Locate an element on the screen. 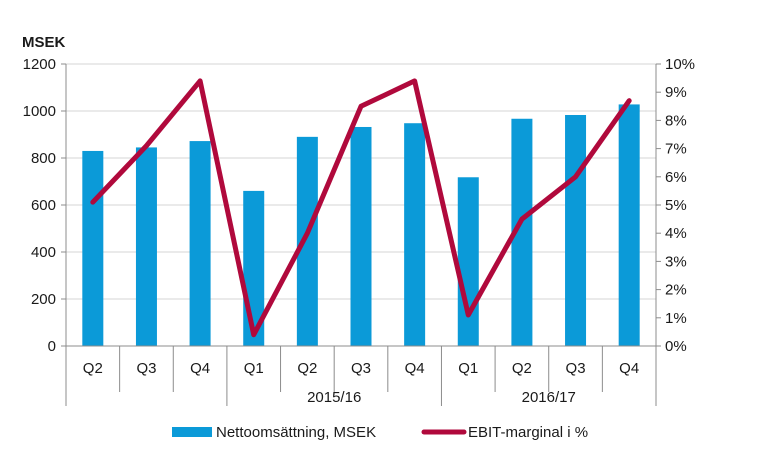 The width and height of the screenshot is (768, 459). left-tick-label: 800 is located at coordinates (43, 158).